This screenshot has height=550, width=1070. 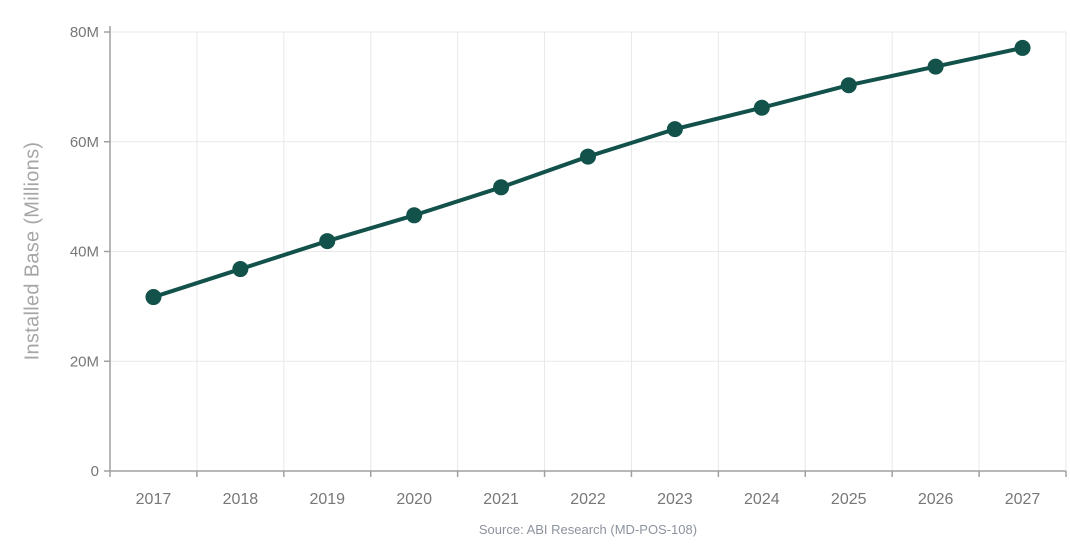 What do you see at coordinates (588, 529) in the screenshot?
I see `source-caption: Source: ABI Research (MD-POS-108)` at bounding box center [588, 529].